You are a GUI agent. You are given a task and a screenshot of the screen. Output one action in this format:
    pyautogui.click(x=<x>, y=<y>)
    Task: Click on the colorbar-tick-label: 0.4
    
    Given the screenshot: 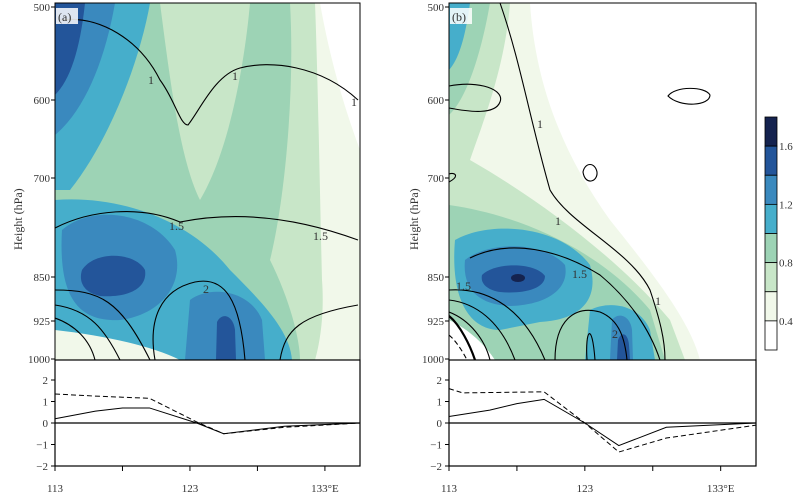 What is the action you would take?
    pyautogui.click(x=786, y=322)
    